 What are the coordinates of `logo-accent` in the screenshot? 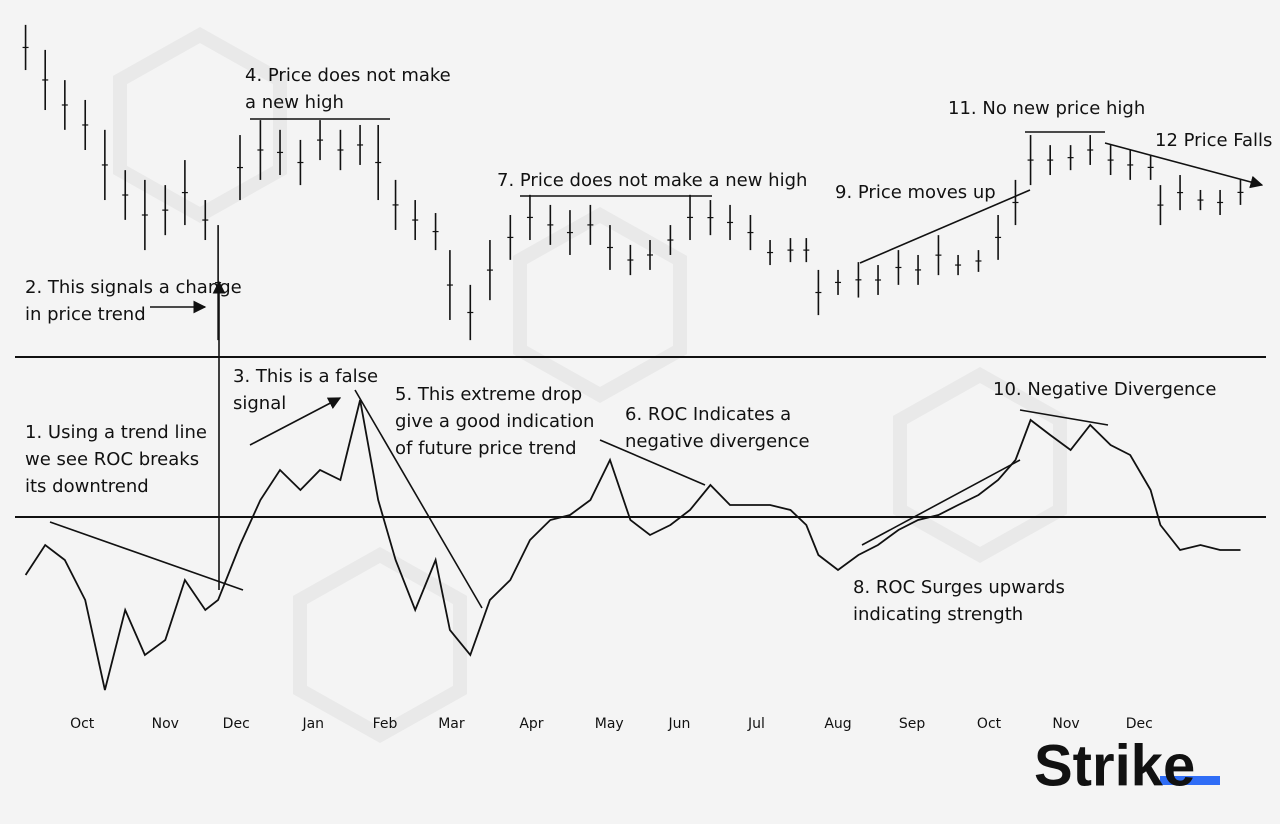 It's located at (1190, 780).